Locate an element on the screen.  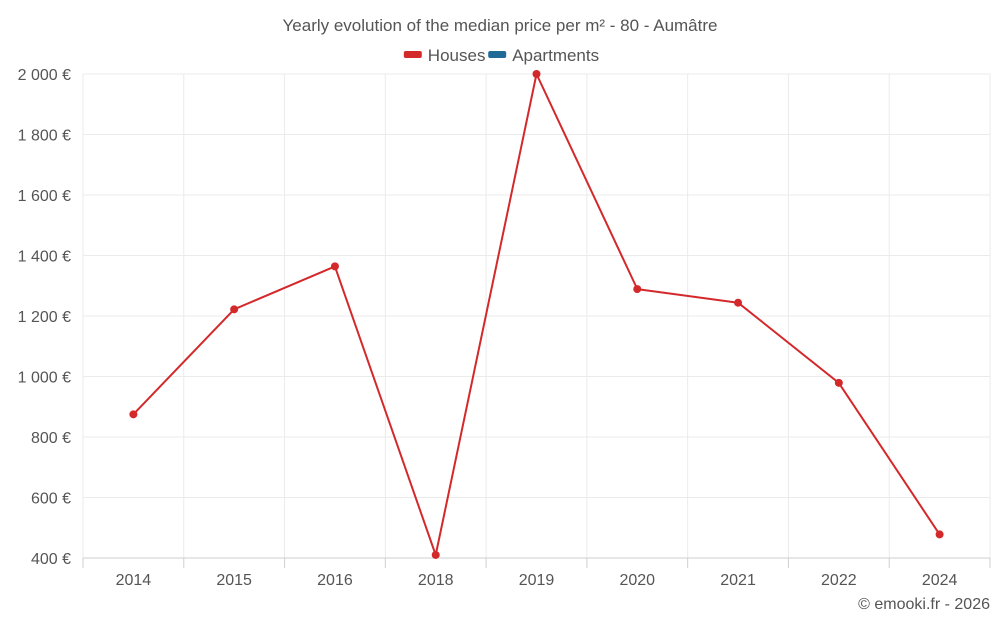
x-axis: 2014 2015 2016 2018 2019 2020 2021 2022 2024 is located at coordinates (536, 573).